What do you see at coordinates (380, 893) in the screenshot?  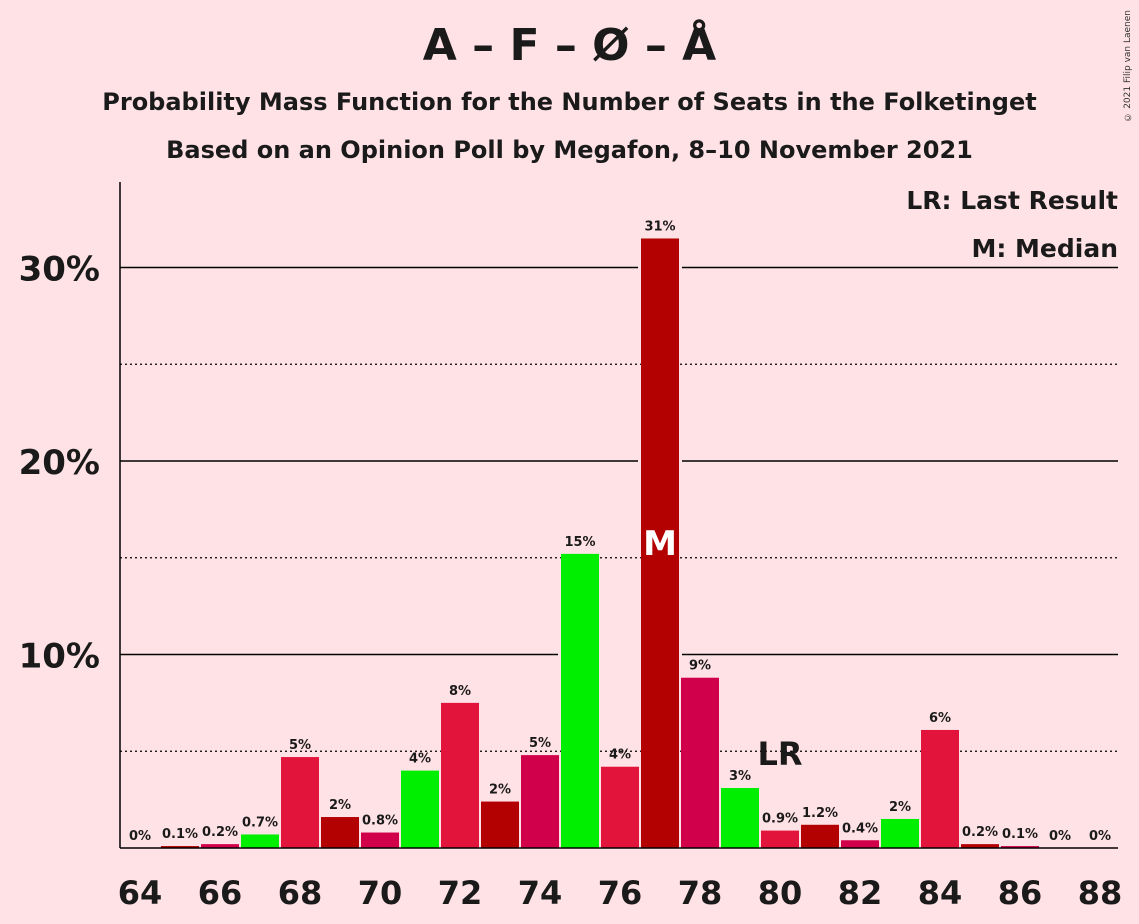 I see `x-tick-label-70: 70` at bounding box center [380, 893].